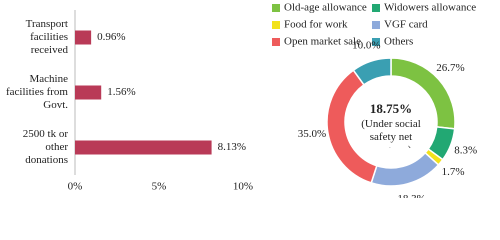  I want to click on category-label: Machine facilities from Govt., so click(36, 92).